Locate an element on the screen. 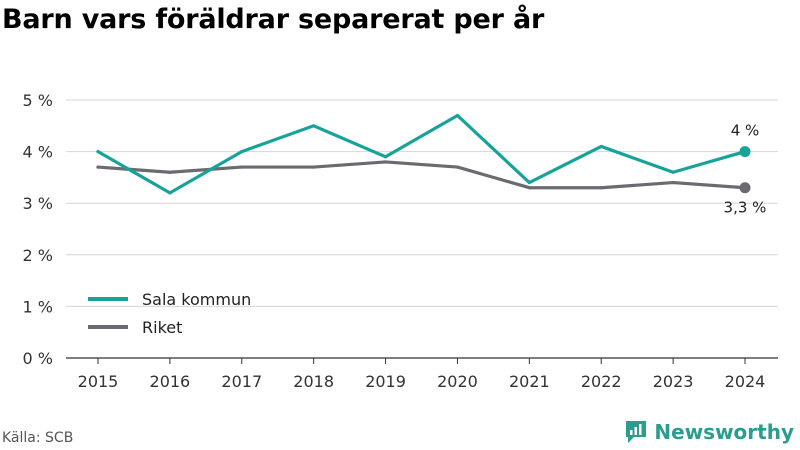  source-note: Källa: SCB is located at coordinates (38, 438).